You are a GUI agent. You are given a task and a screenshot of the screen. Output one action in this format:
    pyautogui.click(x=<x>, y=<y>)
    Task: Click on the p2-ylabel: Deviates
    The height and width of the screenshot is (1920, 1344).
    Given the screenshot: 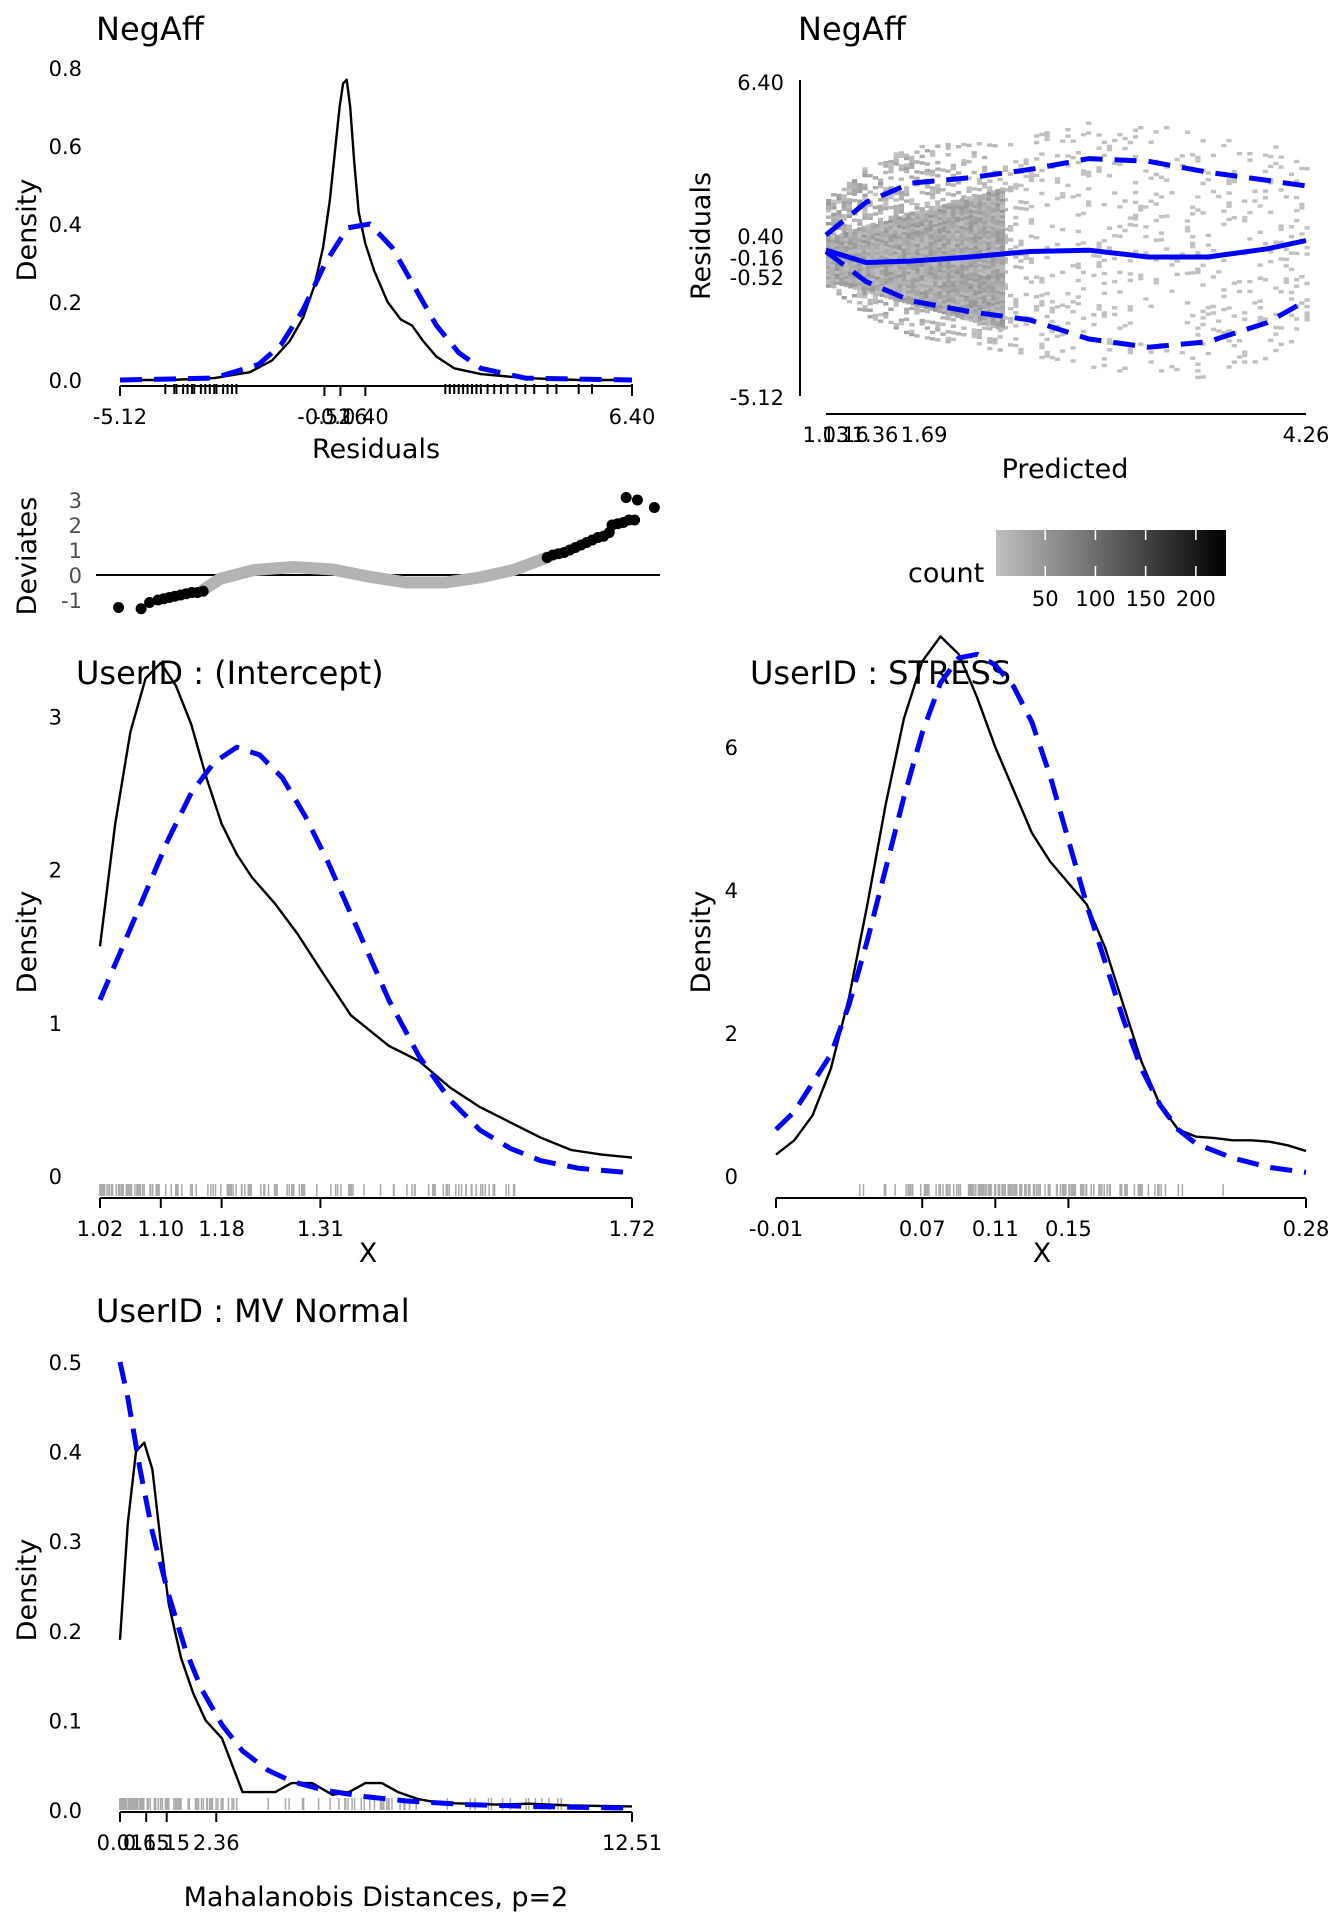 What is the action you would take?
    pyautogui.click(x=27, y=556)
    